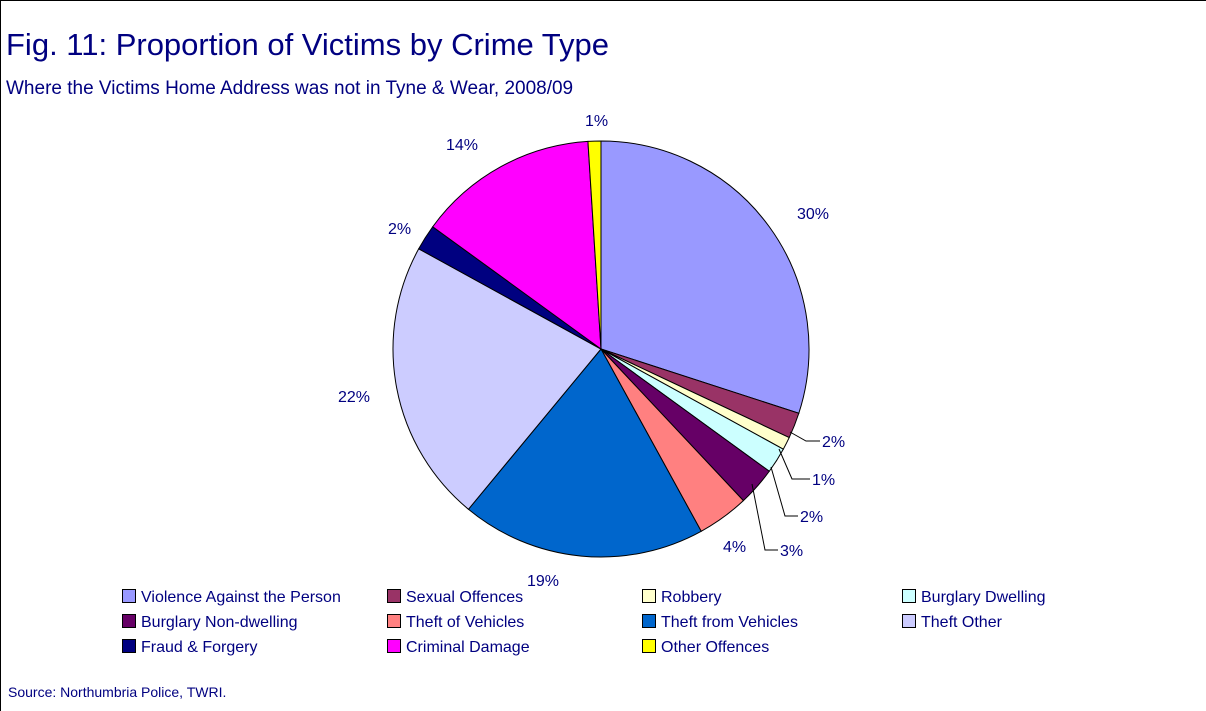  I want to click on legend-item-theft-from-vehicles: Theft from Vehicles, so click(720, 623).